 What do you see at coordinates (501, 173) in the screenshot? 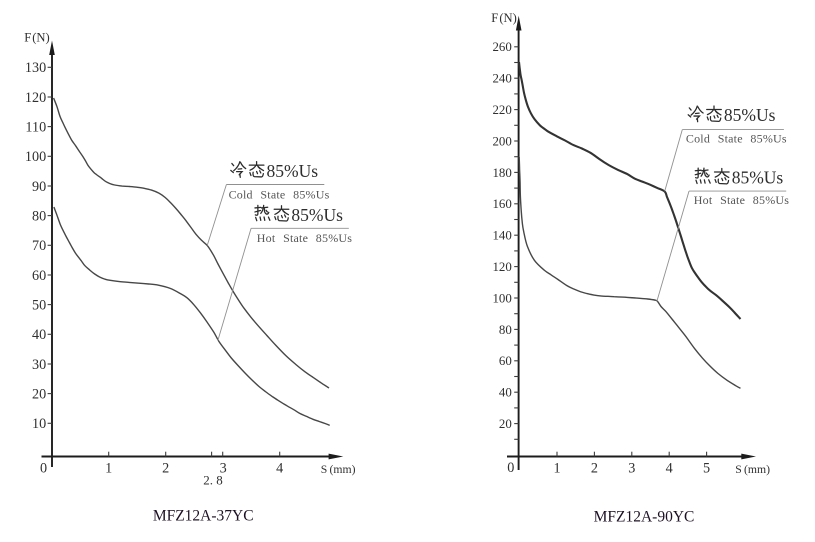
I see `svg-text: 180` at bounding box center [501, 173].